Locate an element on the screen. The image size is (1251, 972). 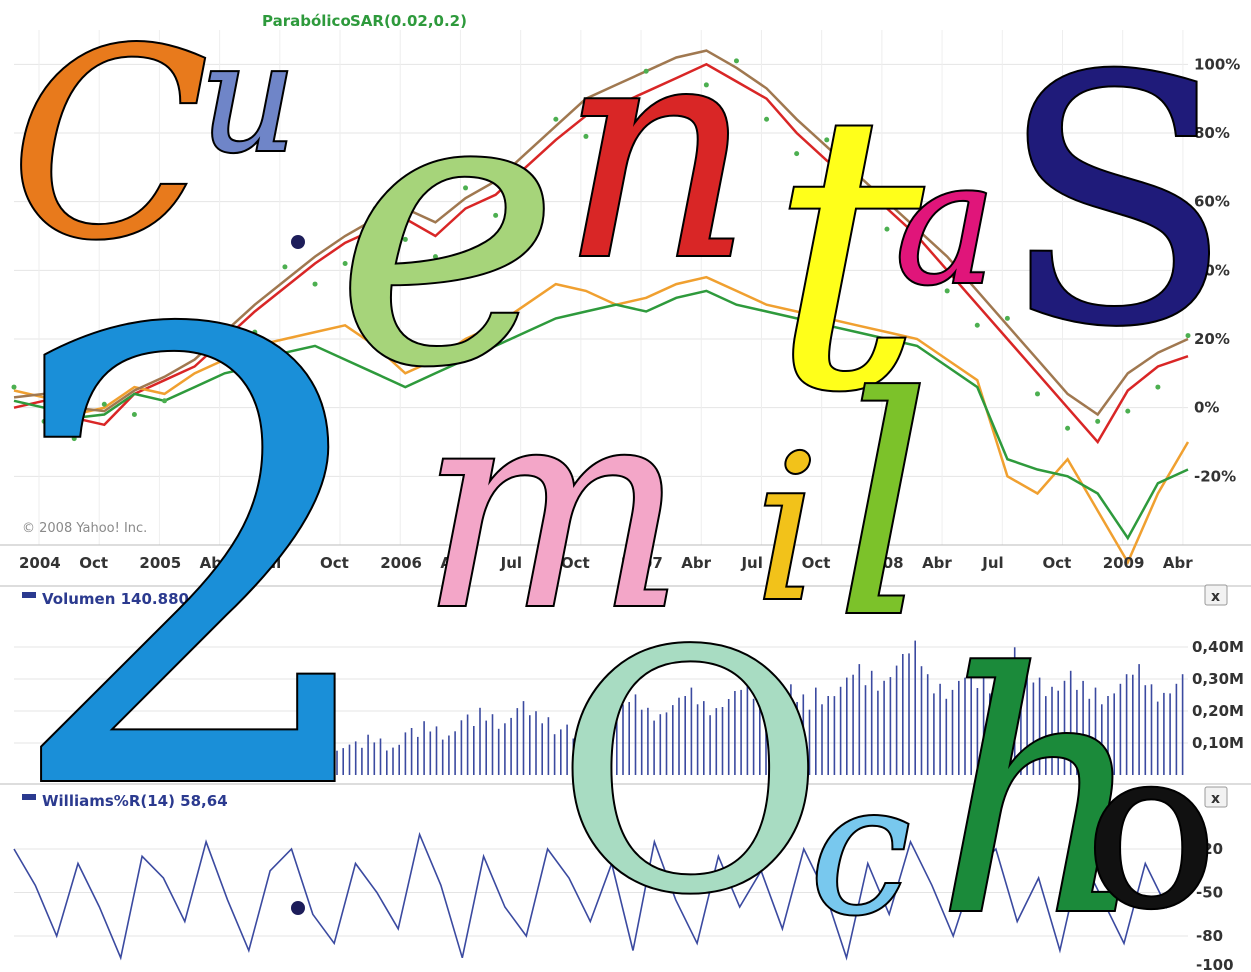
williams-series-line is located at coordinates (601, 896).